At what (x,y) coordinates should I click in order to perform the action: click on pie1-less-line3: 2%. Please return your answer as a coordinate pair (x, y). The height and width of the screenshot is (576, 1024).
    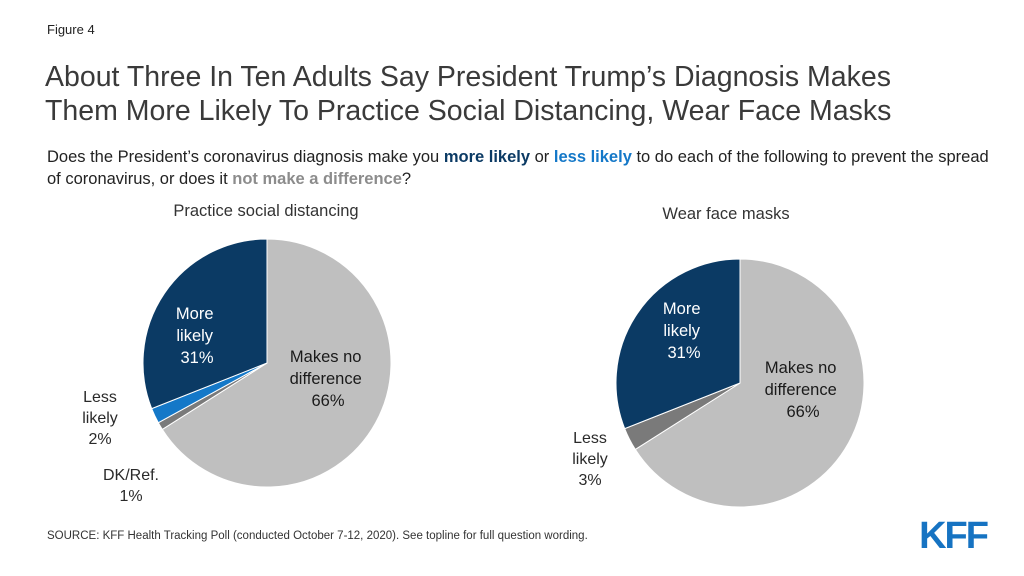
    Looking at the image, I should click on (100, 439).